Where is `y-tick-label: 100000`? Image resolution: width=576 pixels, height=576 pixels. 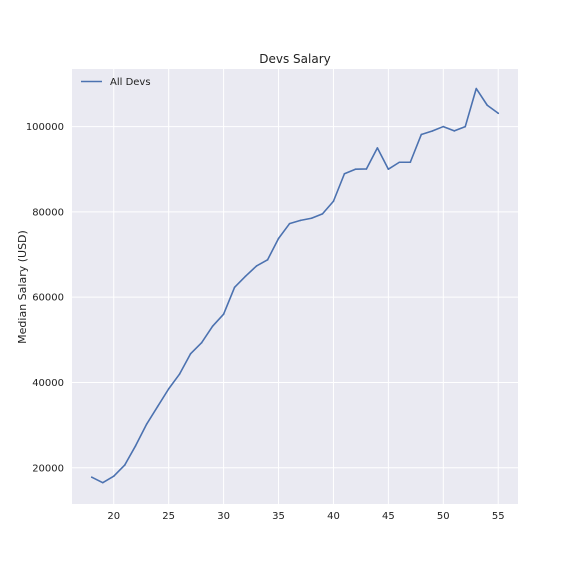
y-tick-label: 100000 is located at coordinates (45, 127).